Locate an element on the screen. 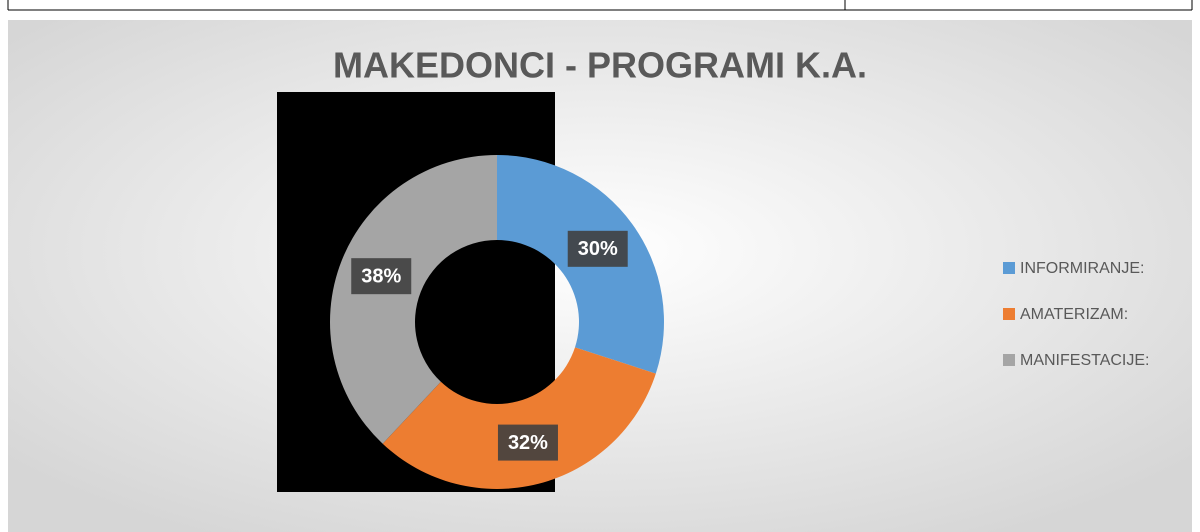 The height and width of the screenshot is (532, 1200). data-label: 30% is located at coordinates (598, 249).